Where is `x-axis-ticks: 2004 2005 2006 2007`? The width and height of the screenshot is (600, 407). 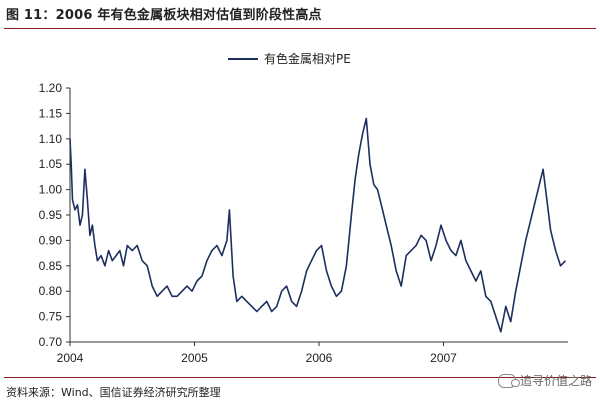
x-axis-ticks: 2004 2005 2006 2007 is located at coordinates (257, 353).